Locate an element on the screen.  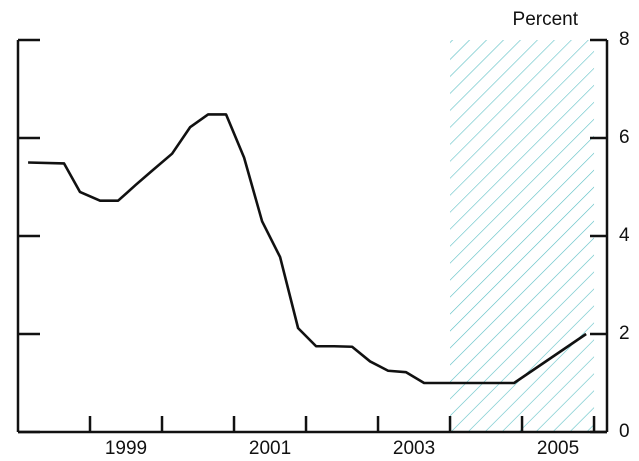
y-tick-label: 6 is located at coordinates (624, 137).